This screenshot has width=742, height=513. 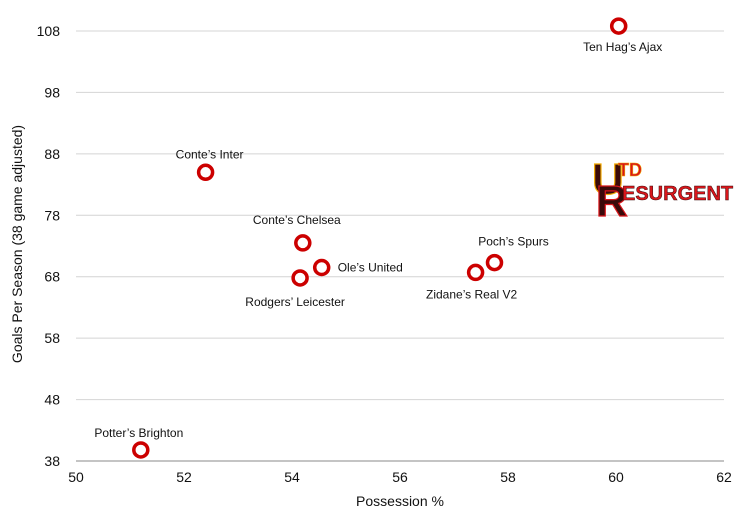 What do you see at coordinates (52, 461) in the screenshot?
I see `y-tick-label: 38` at bounding box center [52, 461].